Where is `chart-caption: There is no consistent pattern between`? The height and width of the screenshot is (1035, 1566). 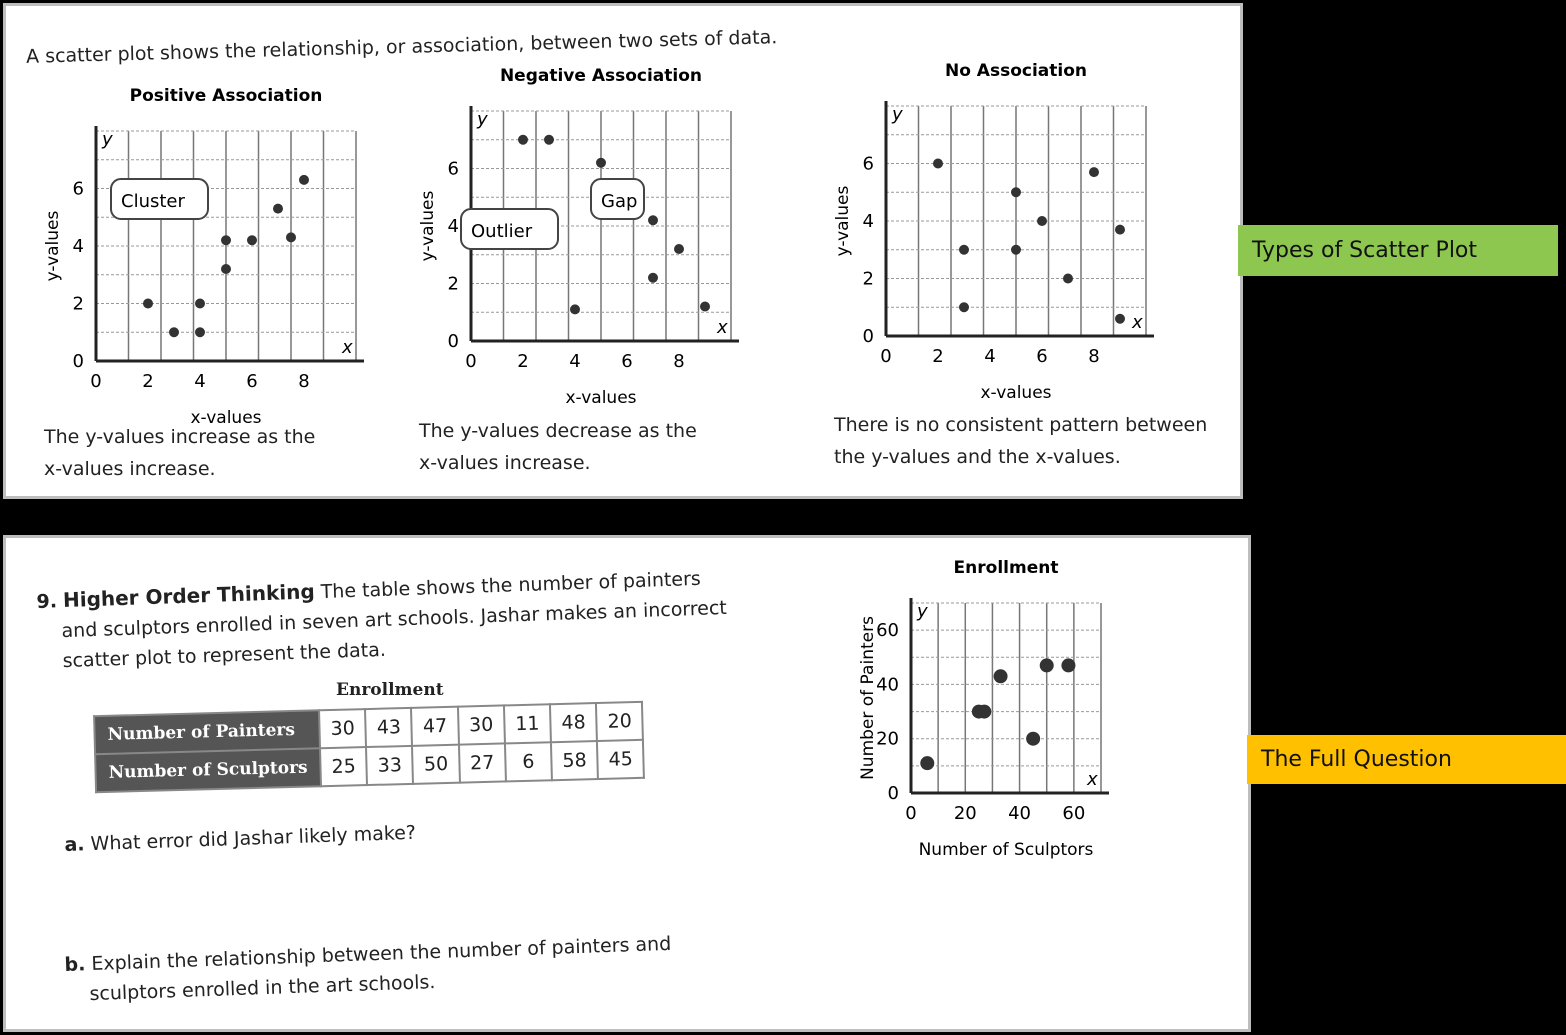
chart-caption: There is no consistent pattern between is located at coordinates (1021, 425).